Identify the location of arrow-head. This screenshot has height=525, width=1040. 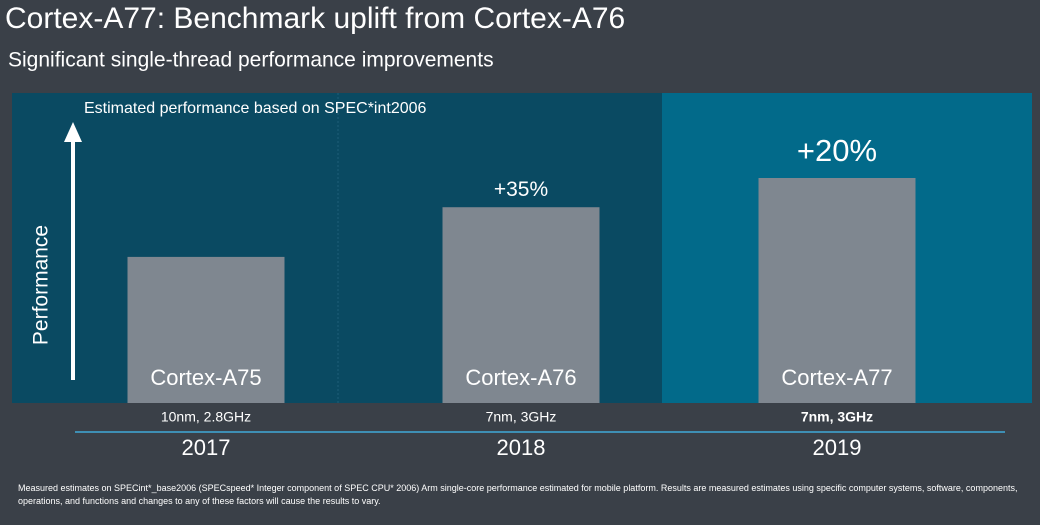
(73, 132).